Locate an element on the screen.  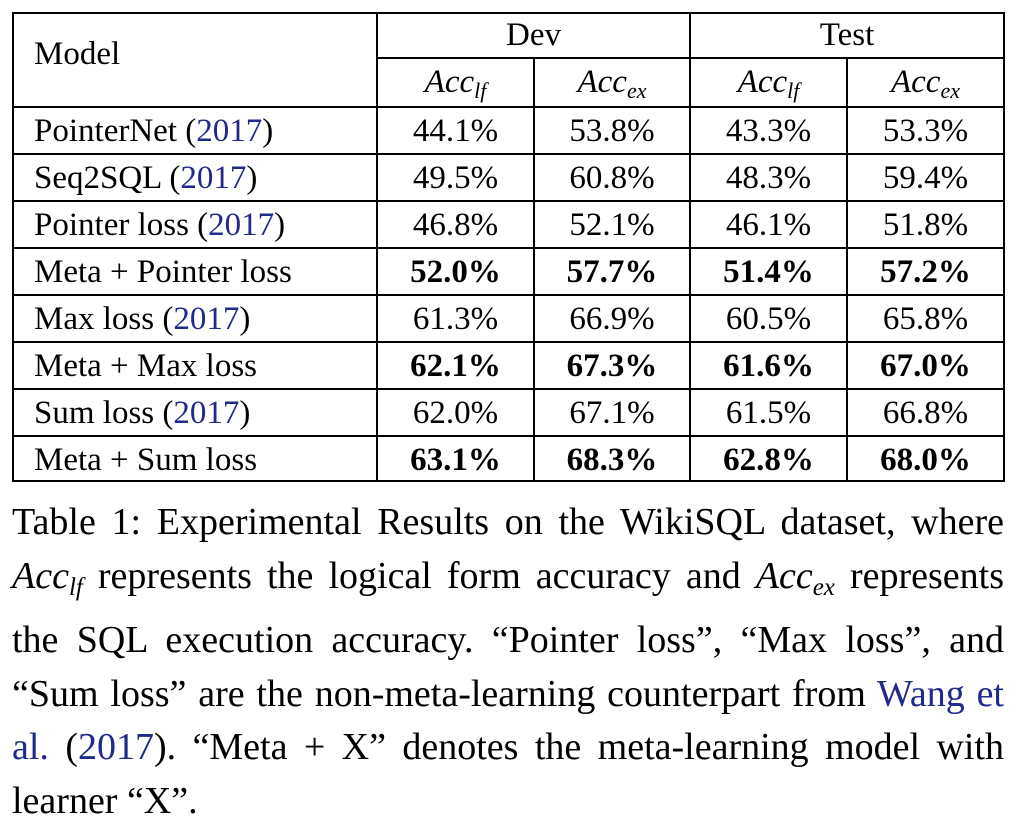
value-cell: 57.2% is located at coordinates (925, 272).